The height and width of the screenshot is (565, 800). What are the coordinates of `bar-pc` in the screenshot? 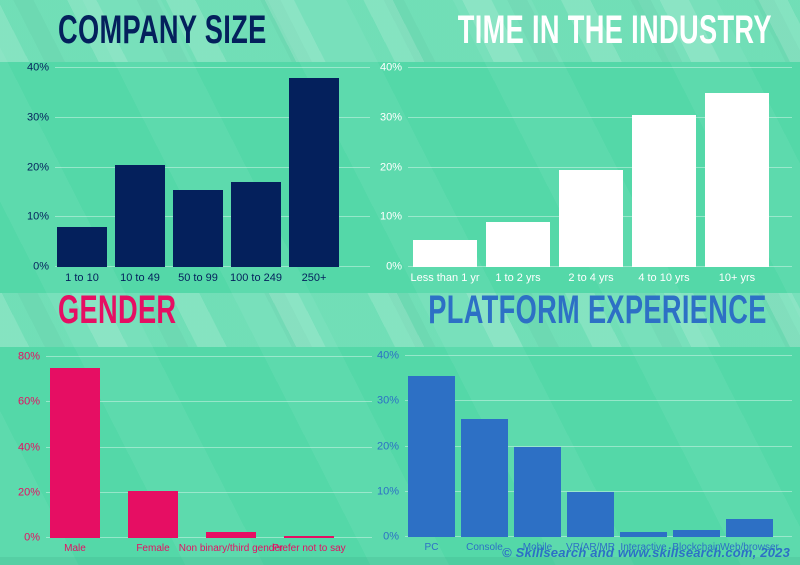 It's located at (431, 456).